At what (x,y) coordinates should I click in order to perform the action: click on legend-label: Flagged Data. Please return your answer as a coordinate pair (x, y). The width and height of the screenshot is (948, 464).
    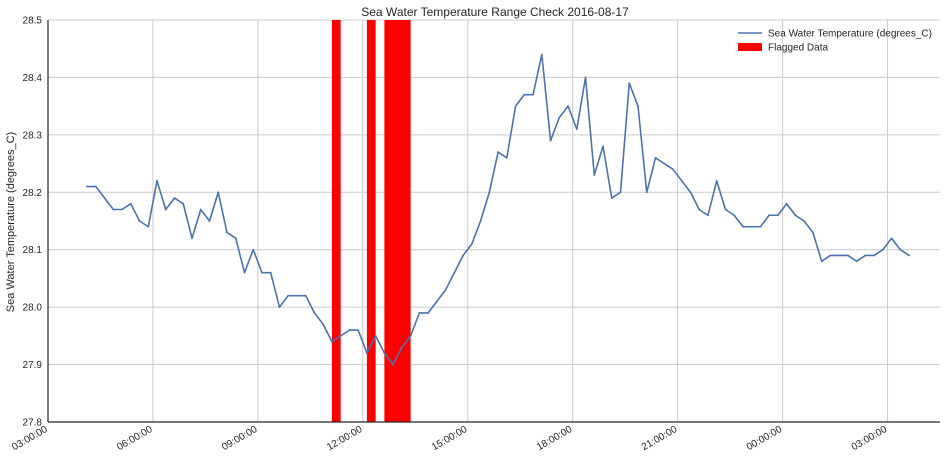
    Looking at the image, I should click on (798, 48).